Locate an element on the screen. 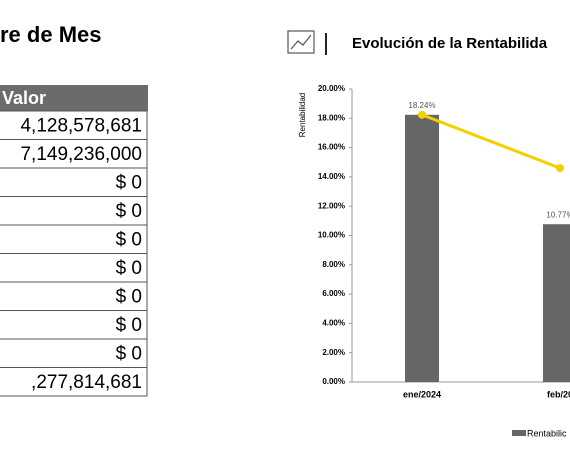 This screenshot has height=460, width=570. y-tick-label: 10.00% is located at coordinates (331, 235).